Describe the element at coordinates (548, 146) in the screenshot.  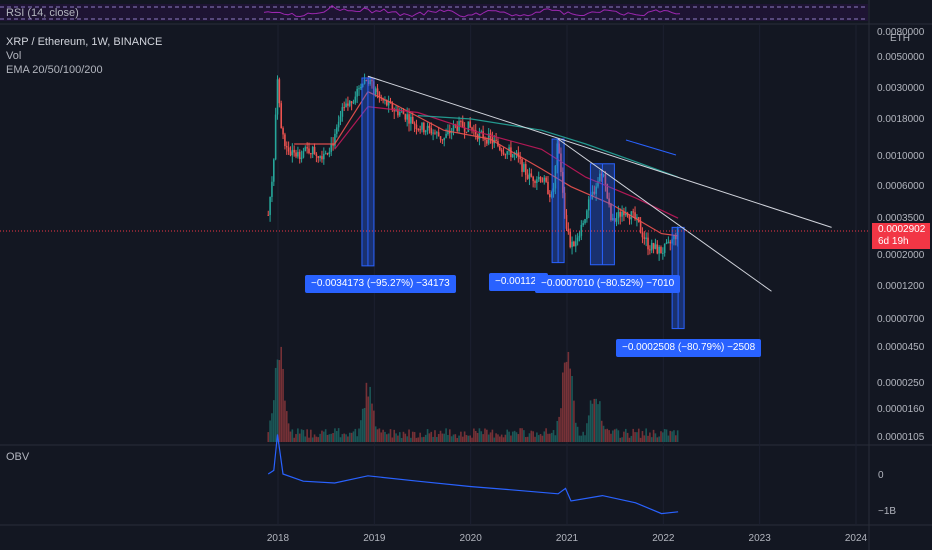
I see `ema-200-line` at that location.